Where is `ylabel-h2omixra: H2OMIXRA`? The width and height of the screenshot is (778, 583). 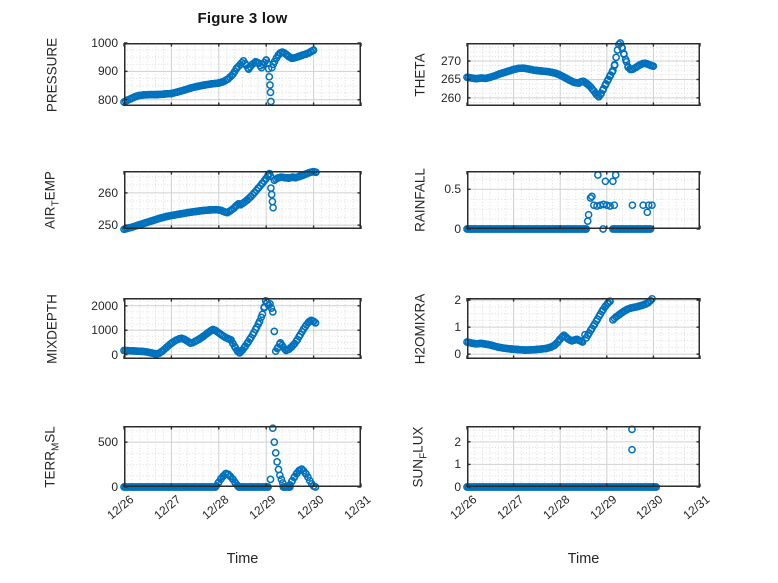 ylabel-h2omixra: H2OMIXRA is located at coordinates (420, 328).